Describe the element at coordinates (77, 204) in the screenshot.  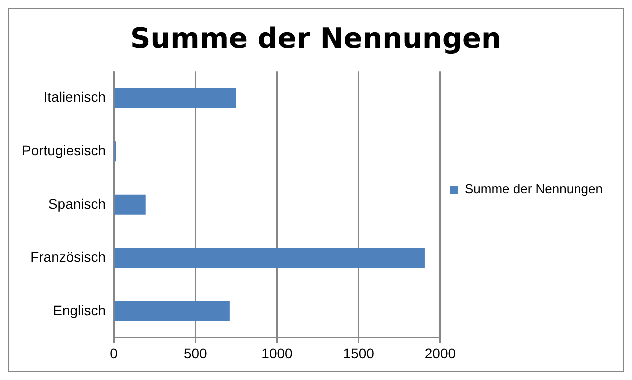
I see `y-tick-label: Spanisch` at that location.